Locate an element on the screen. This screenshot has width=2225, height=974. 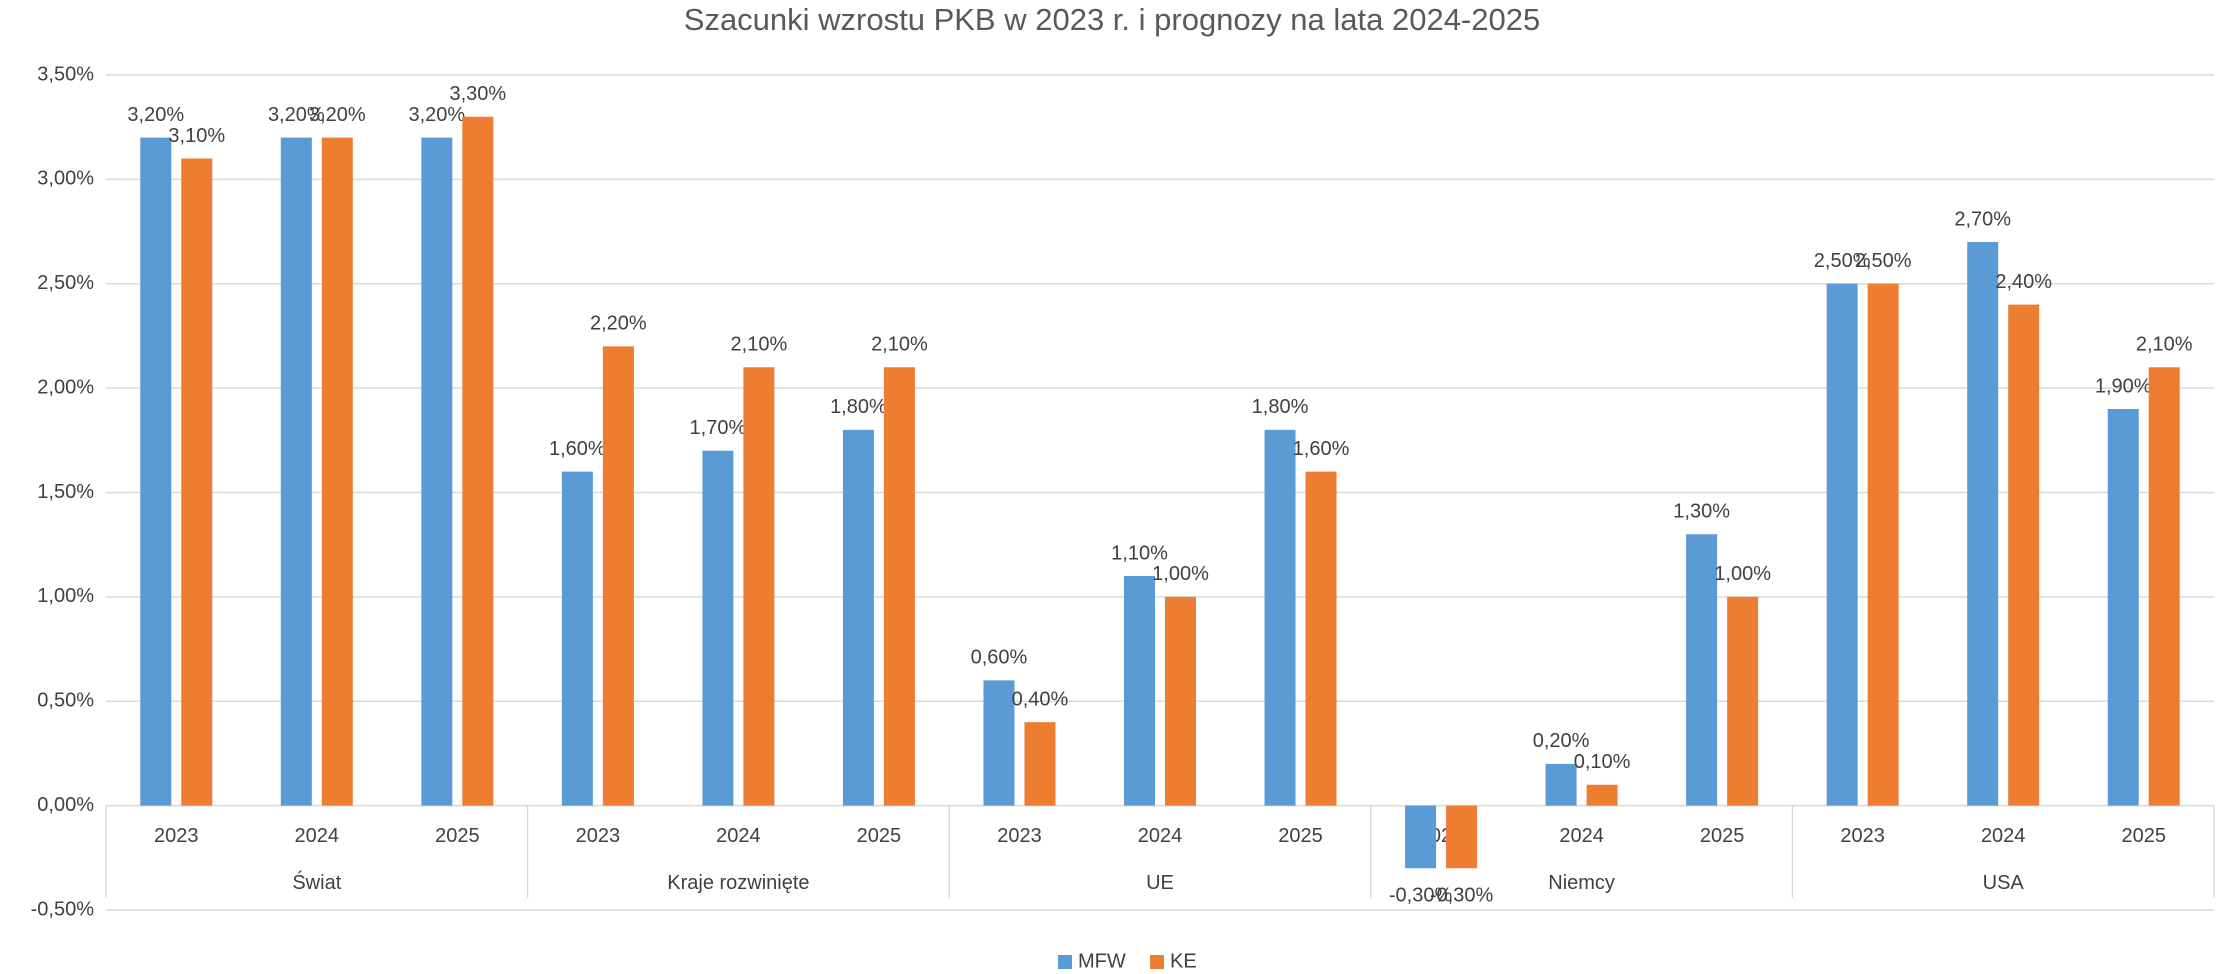
group-label: UE is located at coordinates (1160, 883).